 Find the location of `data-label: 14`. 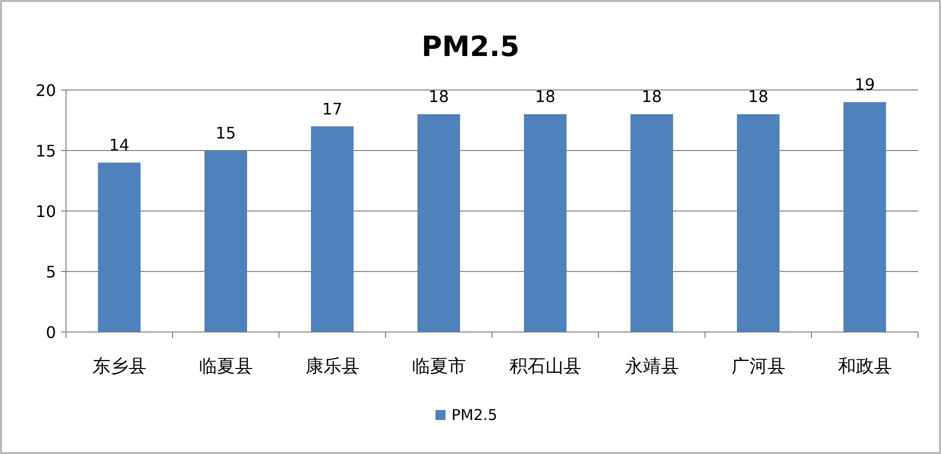

data-label: 14 is located at coordinates (119, 145).